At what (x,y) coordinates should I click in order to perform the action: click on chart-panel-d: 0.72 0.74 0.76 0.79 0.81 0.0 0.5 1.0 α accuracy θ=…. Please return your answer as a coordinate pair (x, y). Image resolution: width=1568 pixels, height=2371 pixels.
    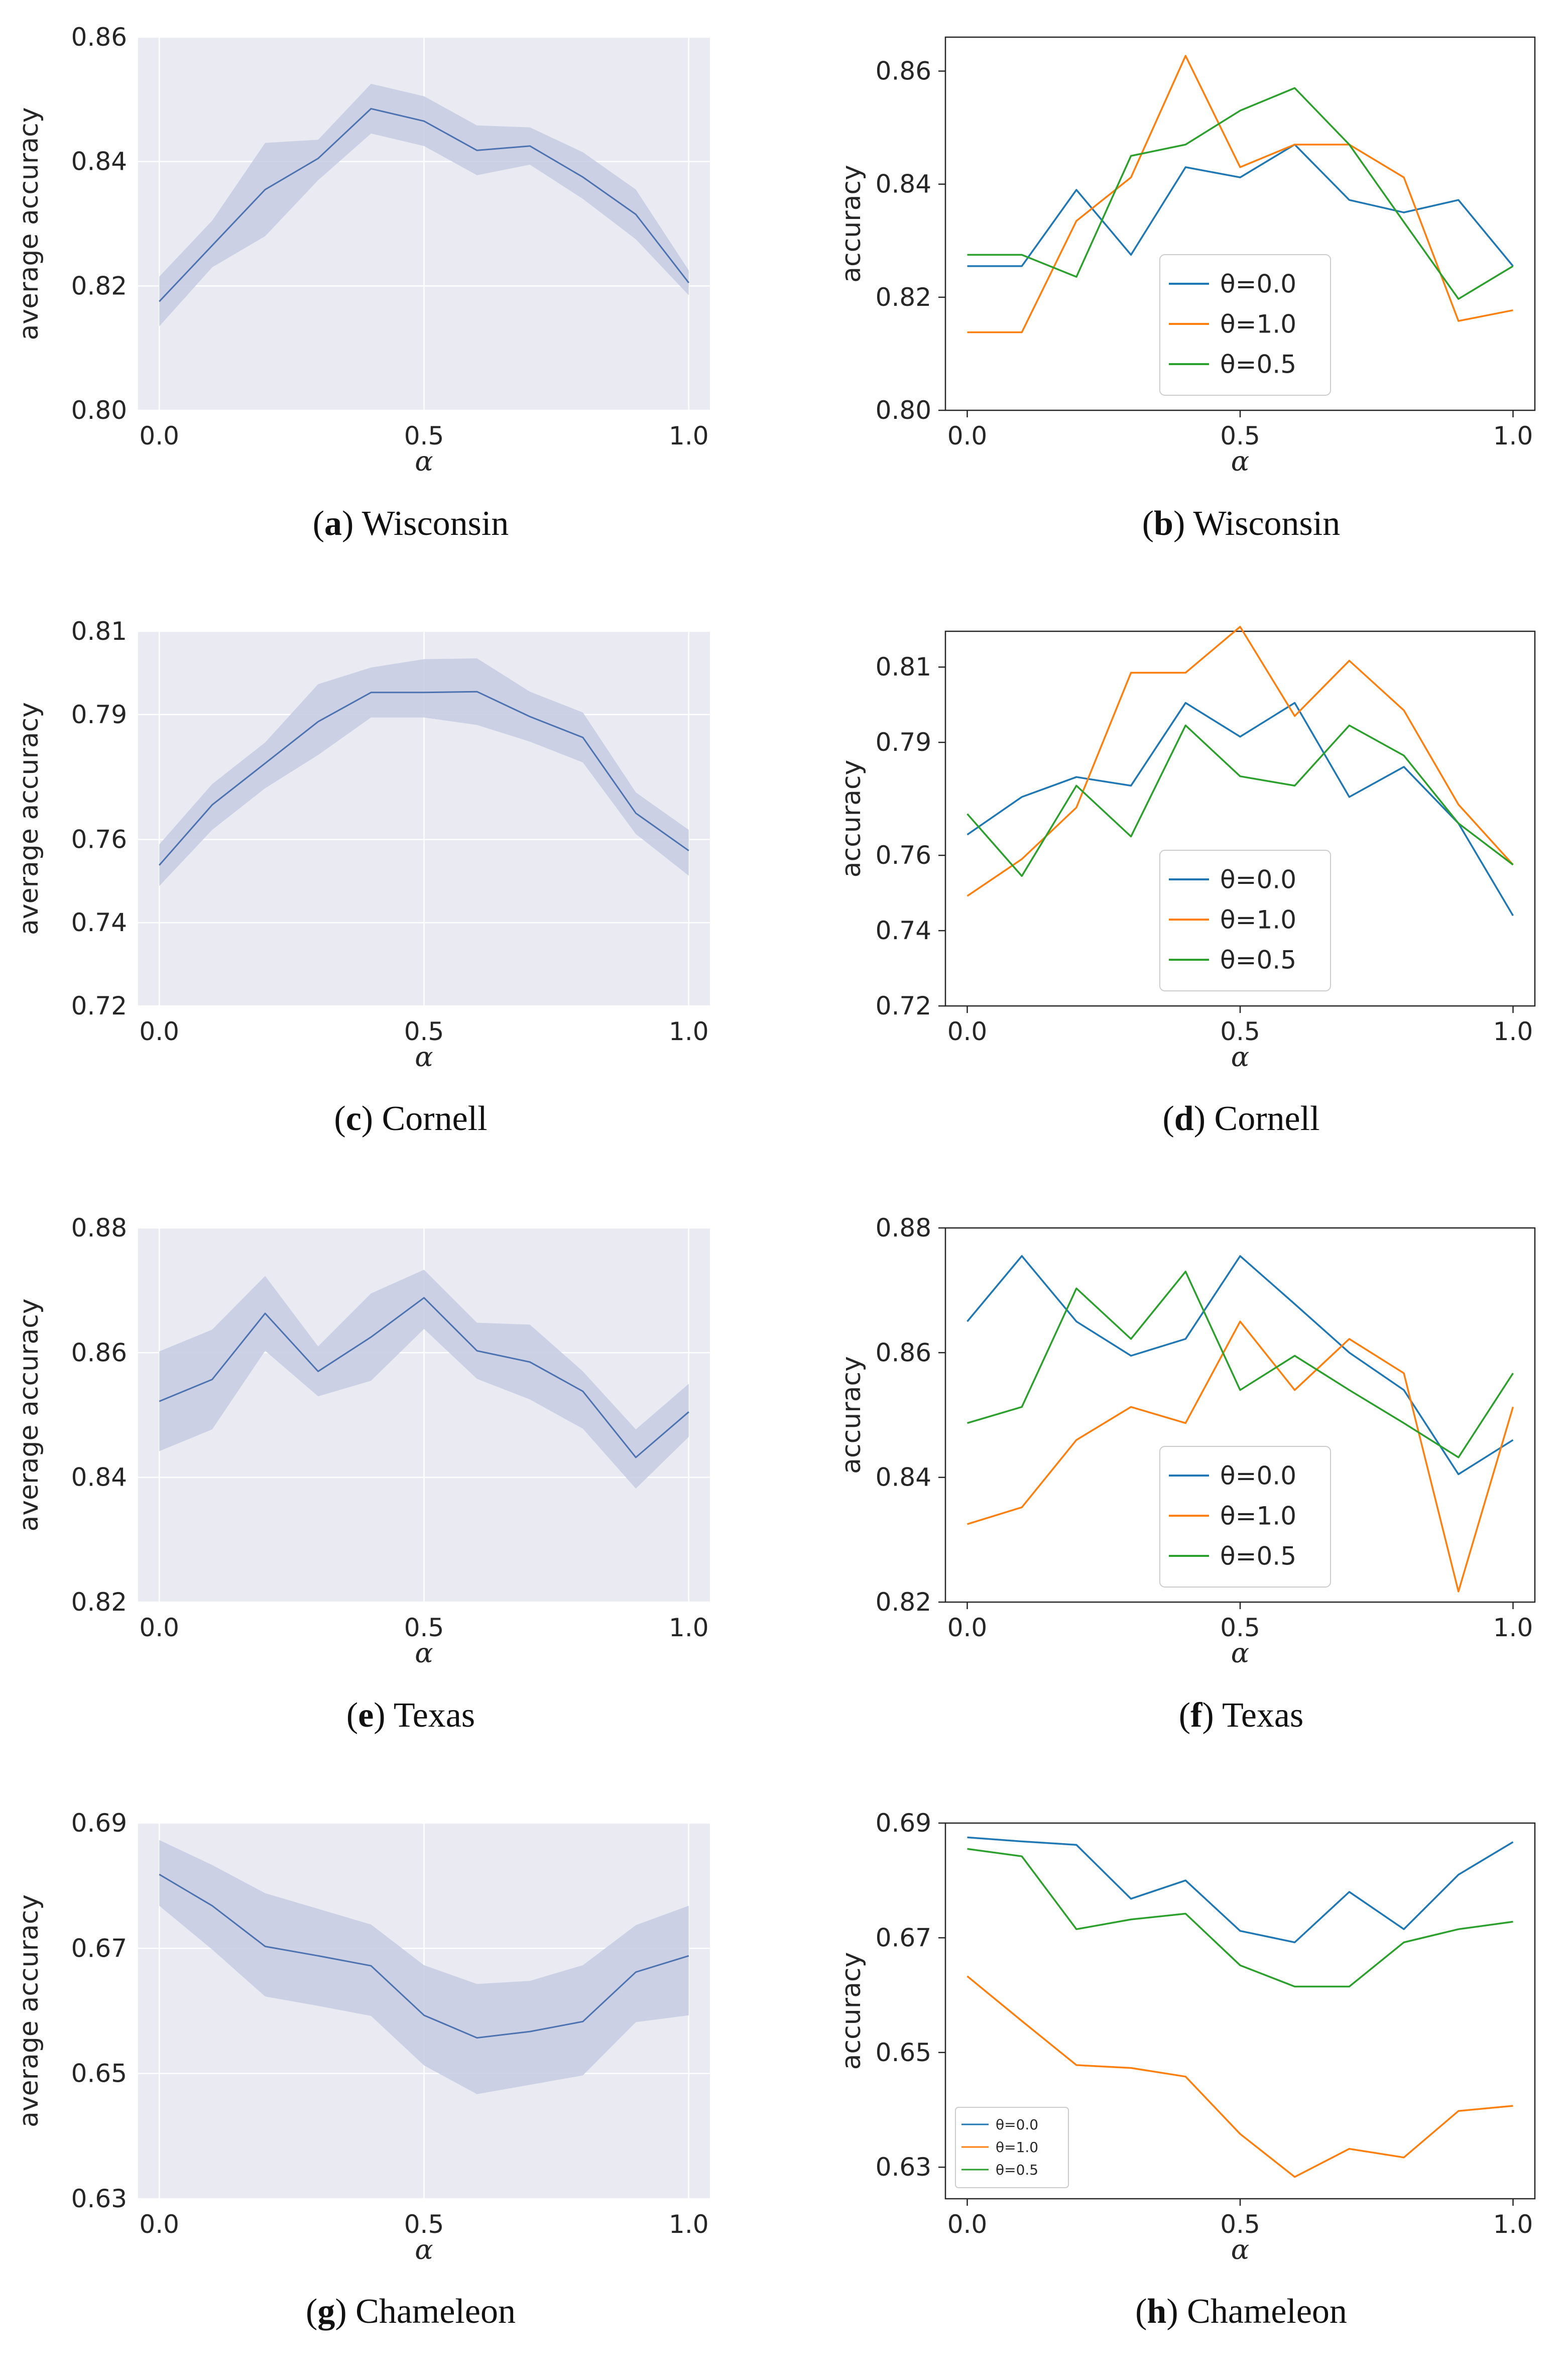
    Looking at the image, I should click on (1186, 882).